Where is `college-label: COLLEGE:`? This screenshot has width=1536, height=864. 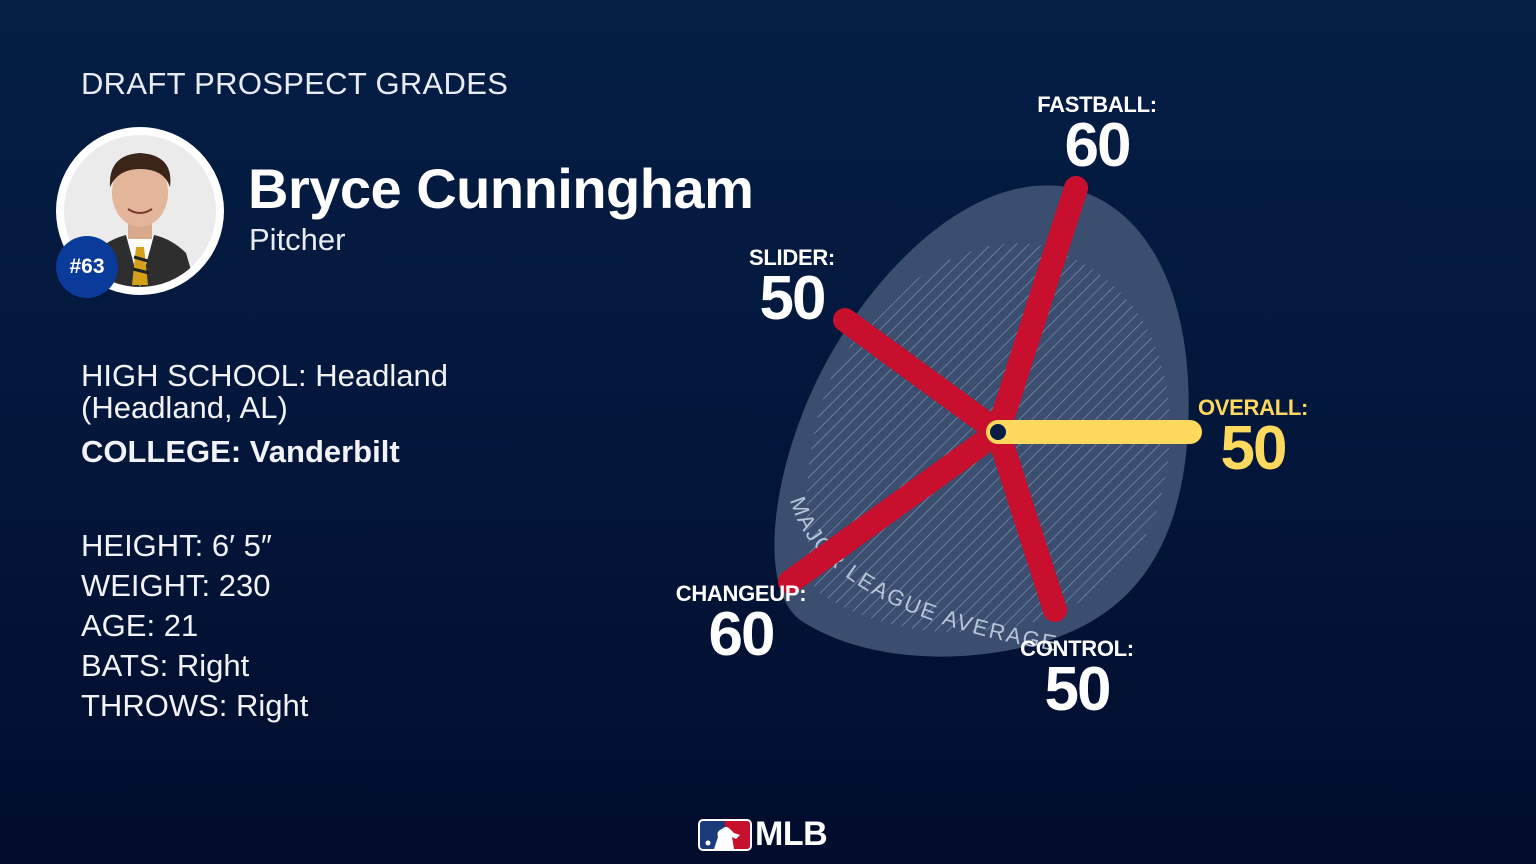 college-label: COLLEGE: is located at coordinates (161, 451).